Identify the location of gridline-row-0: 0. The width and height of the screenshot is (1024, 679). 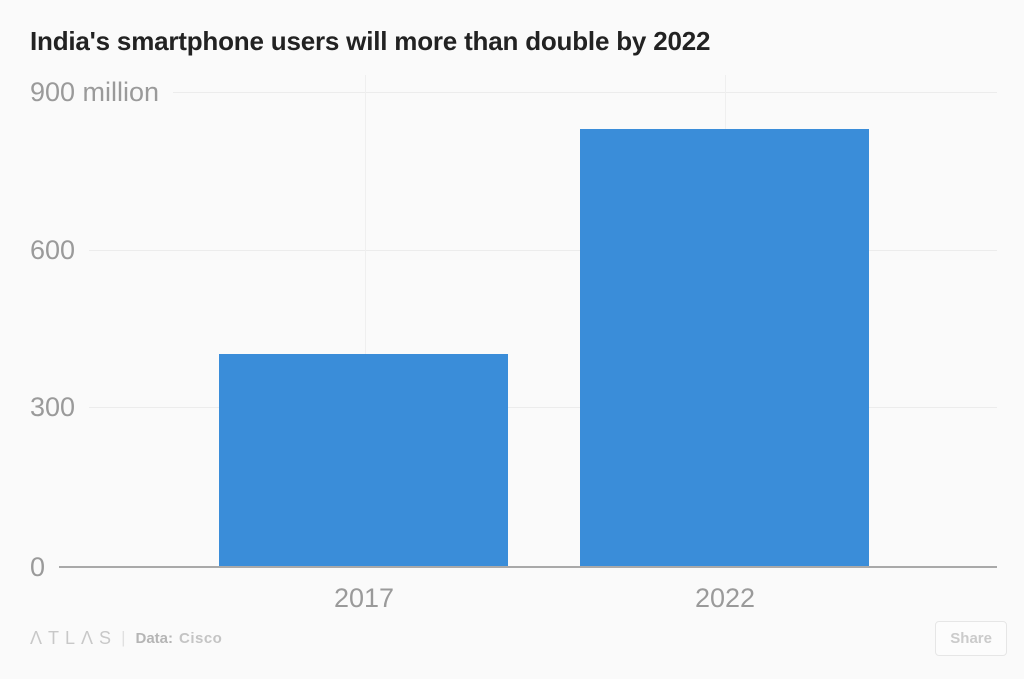
(513, 567).